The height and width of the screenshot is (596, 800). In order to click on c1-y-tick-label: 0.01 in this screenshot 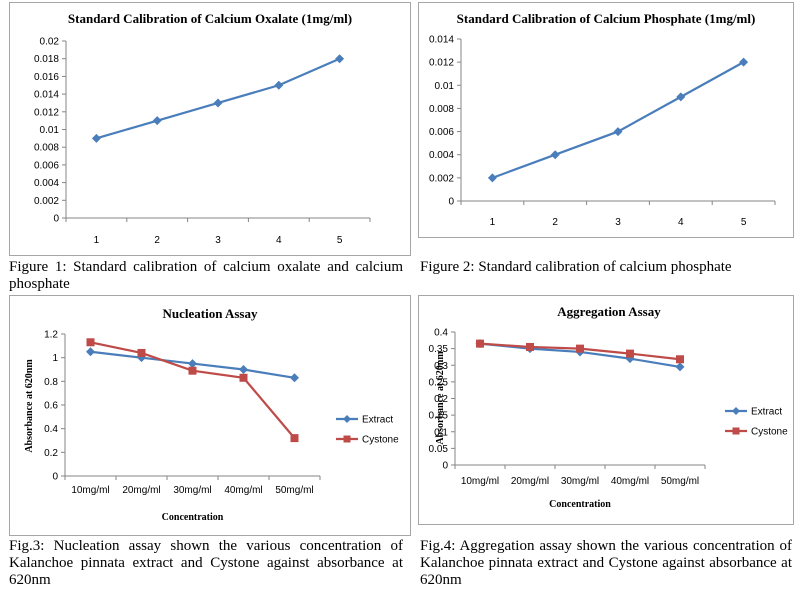, I will do `click(50, 130)`.